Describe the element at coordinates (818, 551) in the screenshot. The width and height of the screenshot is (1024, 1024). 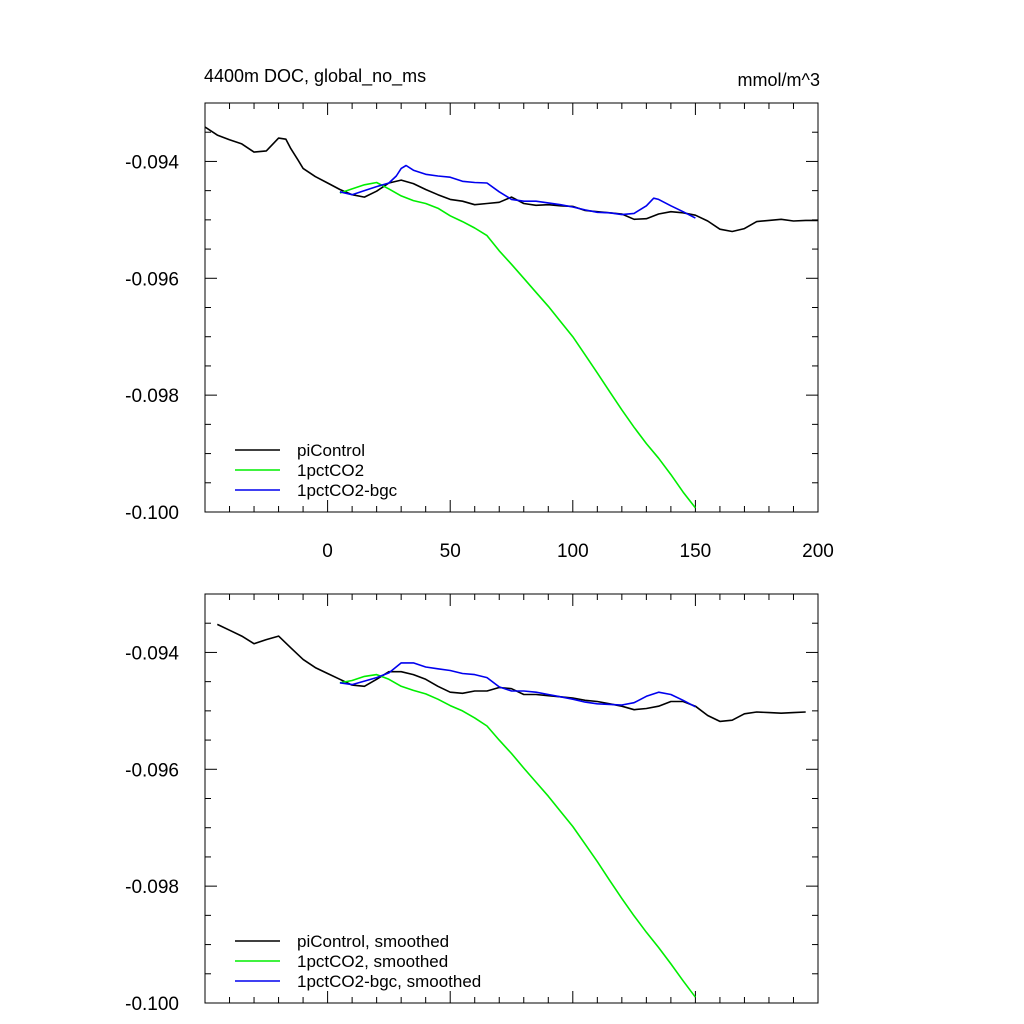
I see `x-tick-label: 200` at that location.